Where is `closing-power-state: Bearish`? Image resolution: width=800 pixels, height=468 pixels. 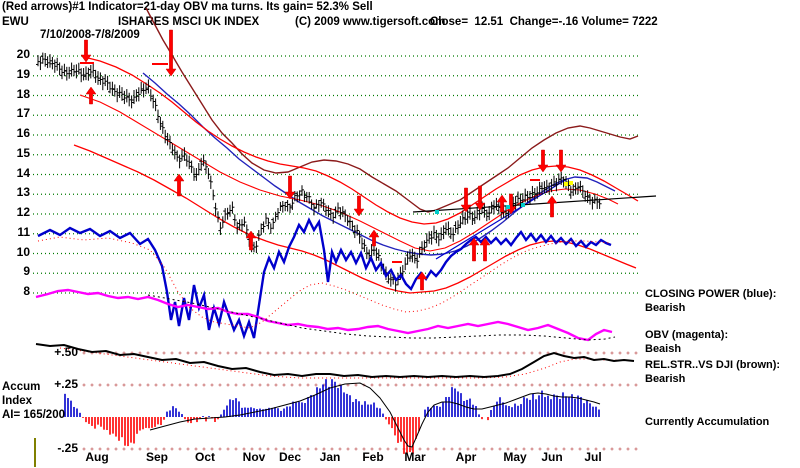
closing-power-state: Bearish is located at coordinates (665, 308).